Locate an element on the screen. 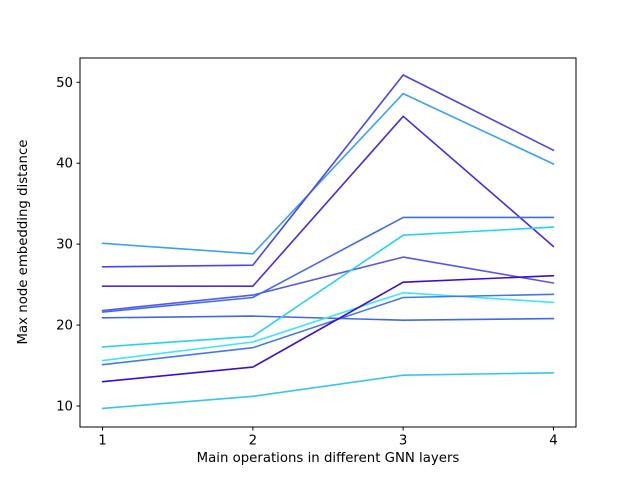 Image resolution: width=640 pixels, height=484 pixels. x-axis-ticks: 1 2 3 4 is located at coordinates (328, 438).